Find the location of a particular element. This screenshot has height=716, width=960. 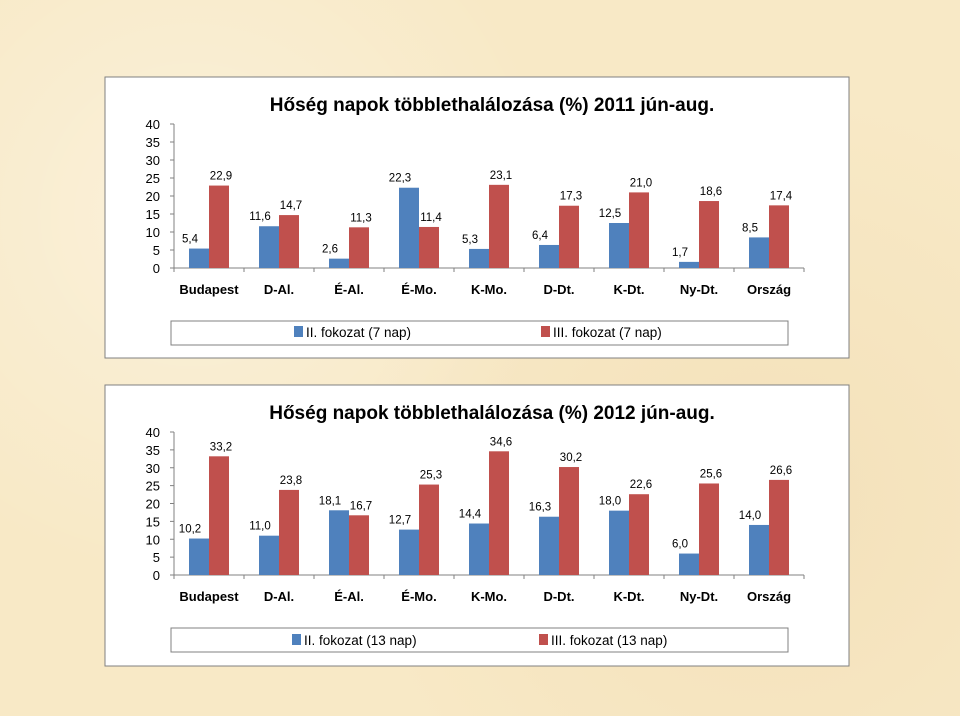

chart-2011-data-label-series-2: 11,4 is located at coordinates (431, 218).